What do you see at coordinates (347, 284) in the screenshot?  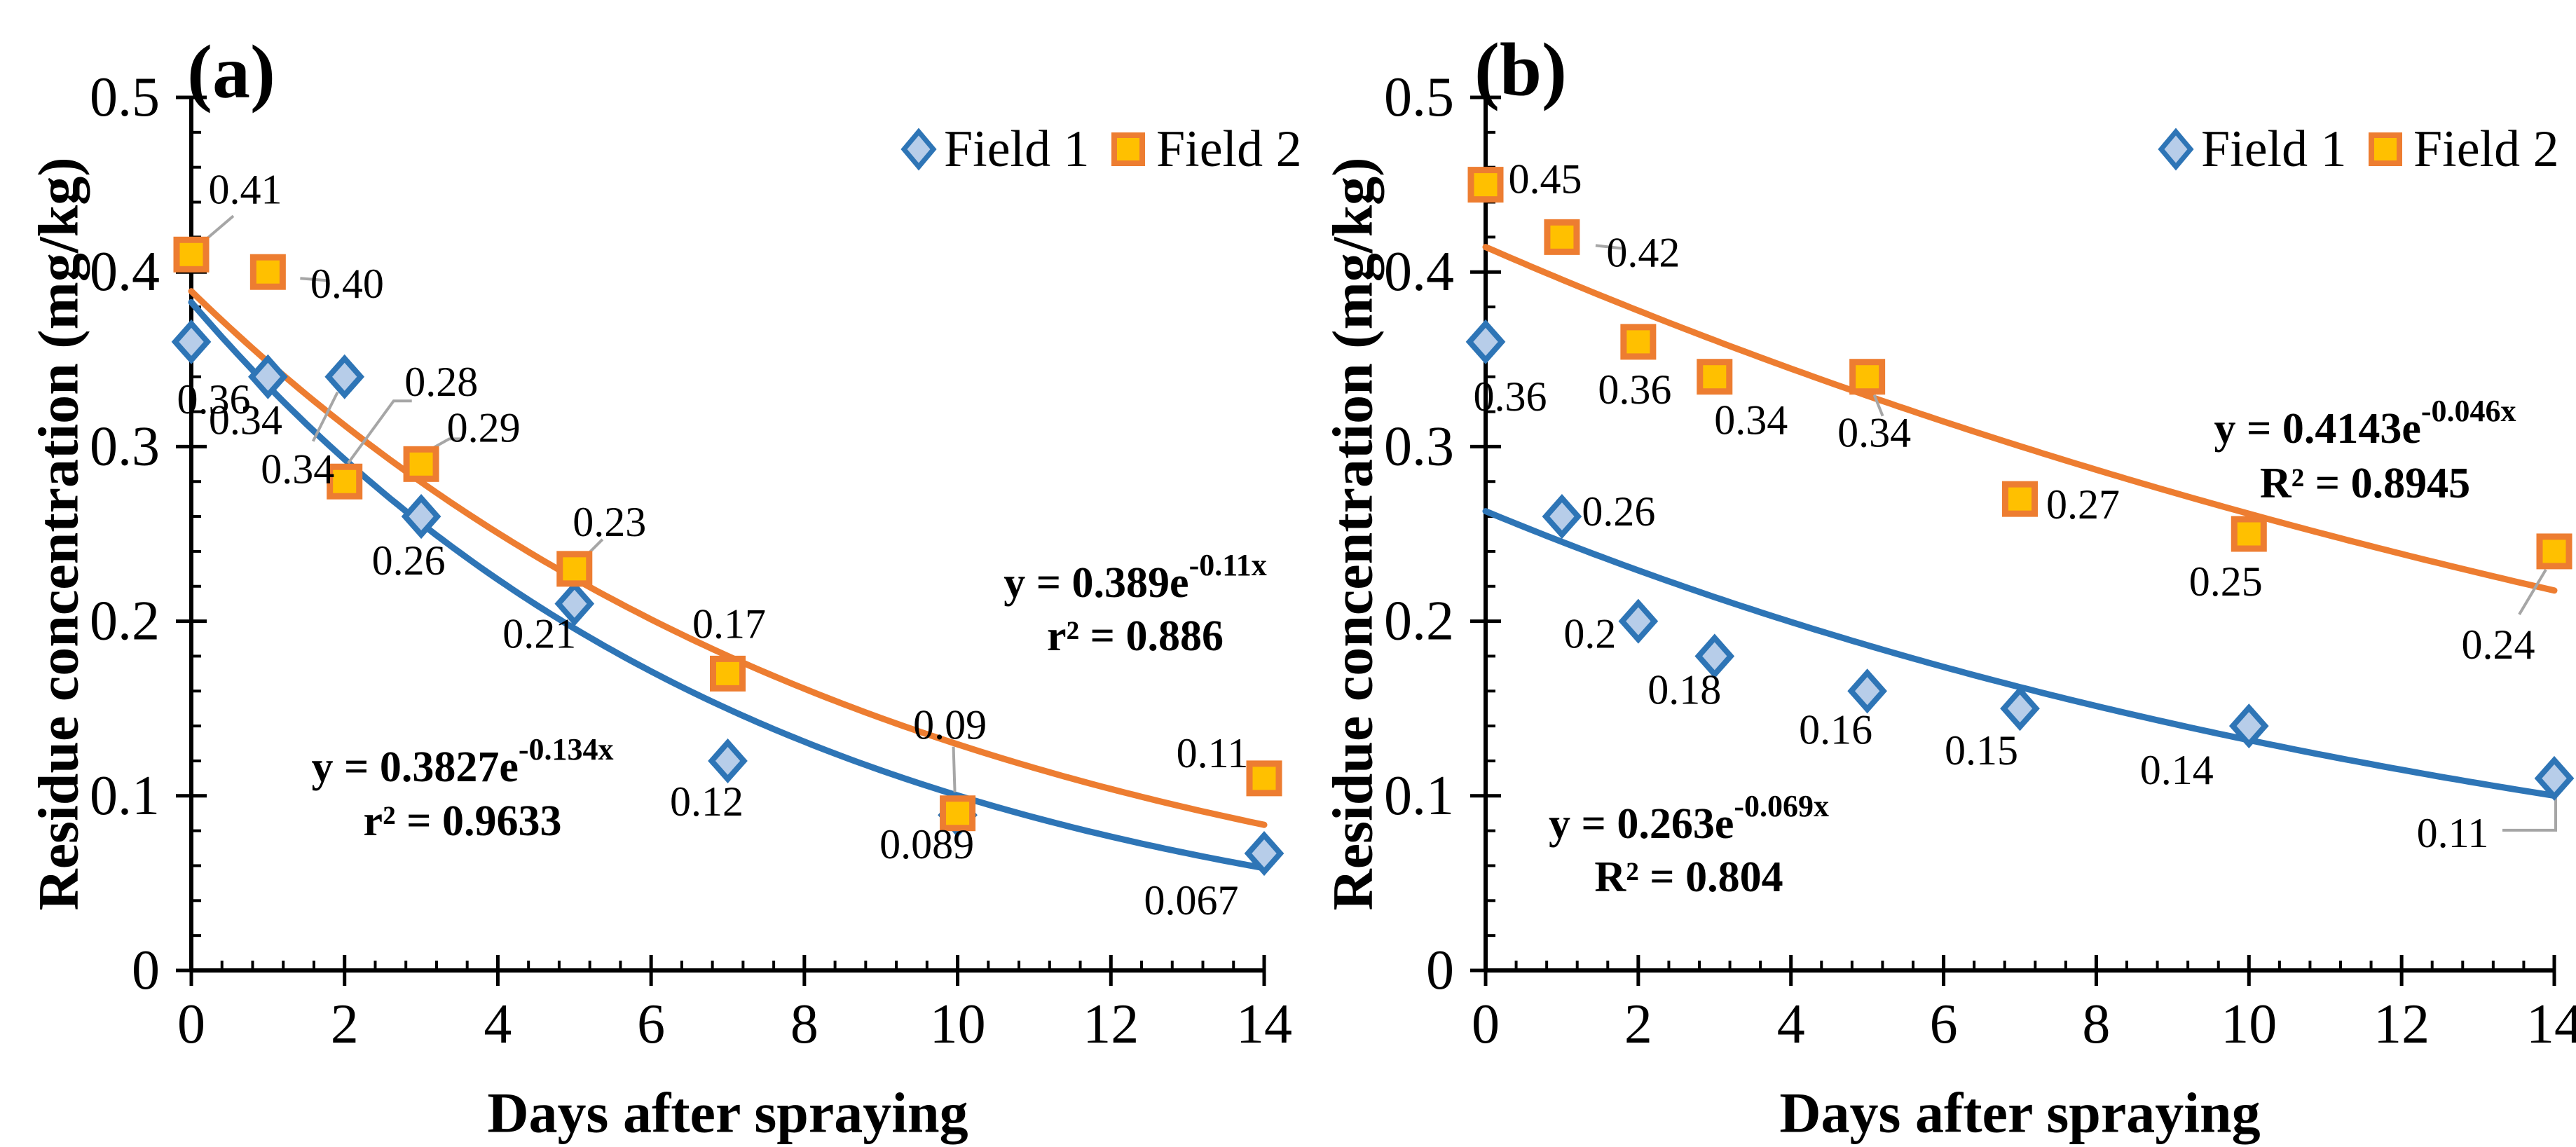 I see `data-point-label: 0.40` at bounding box center [347, 284].